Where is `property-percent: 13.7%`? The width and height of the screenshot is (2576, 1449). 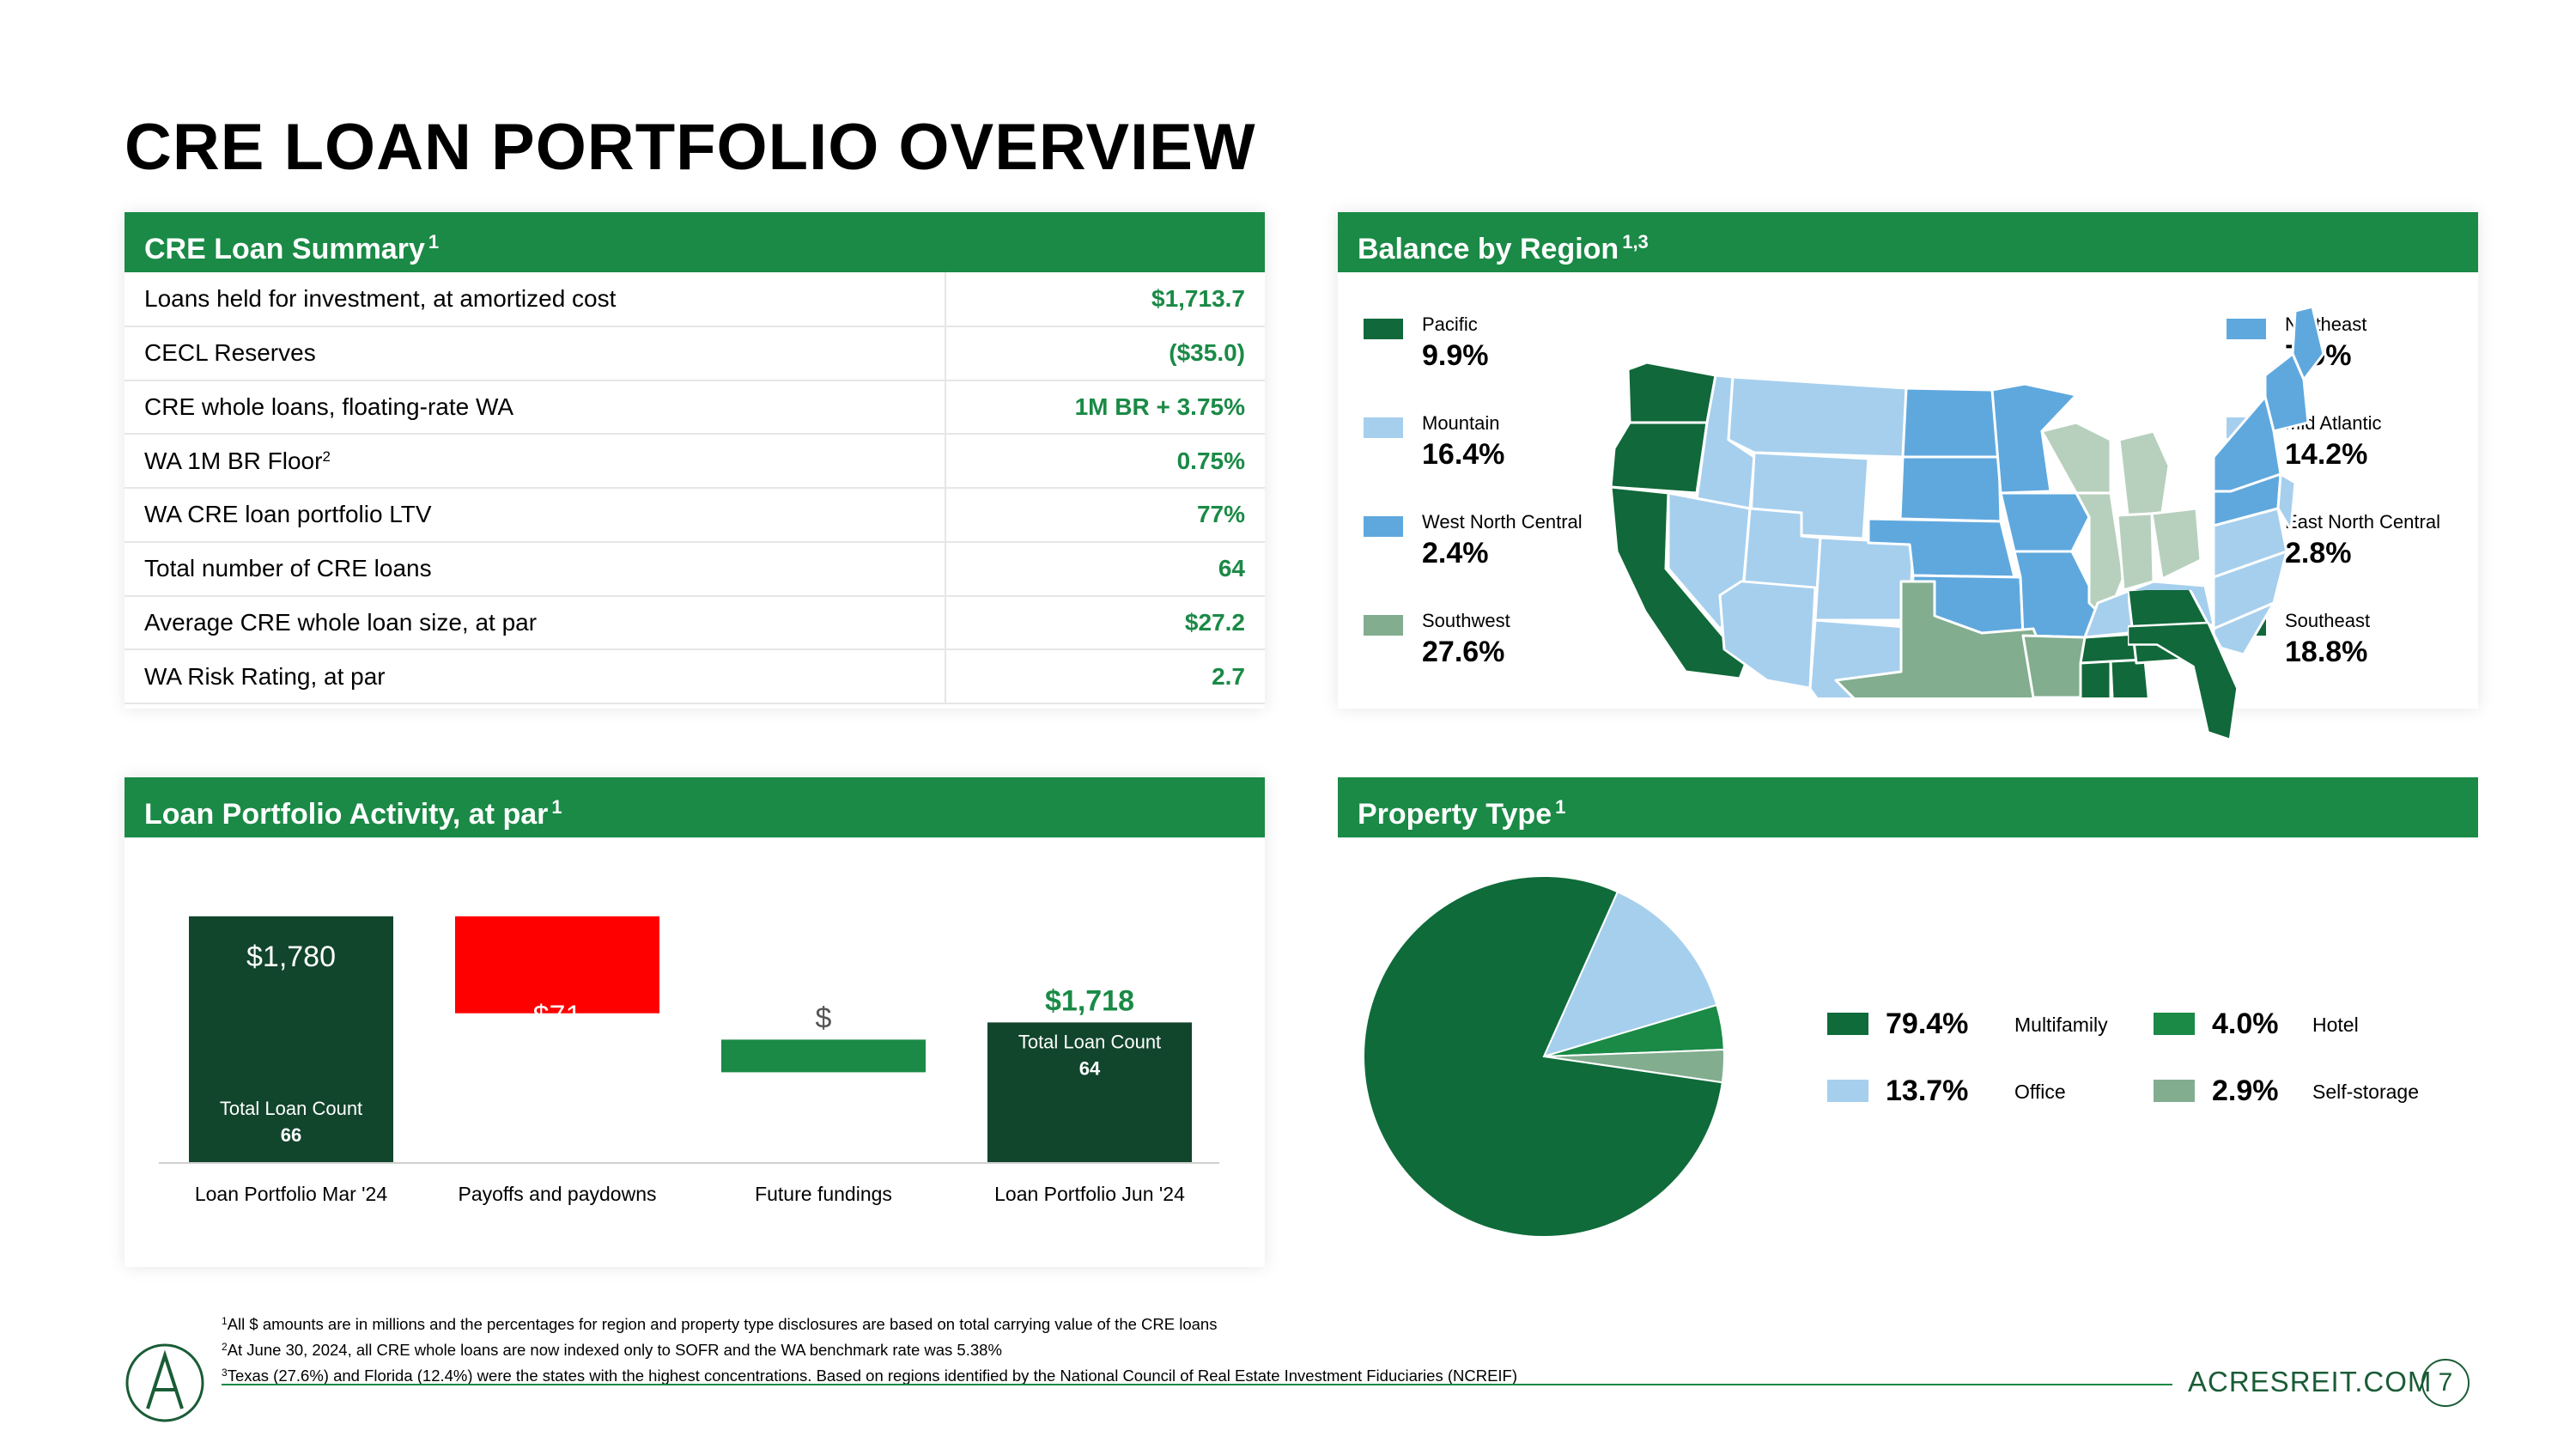
property-percent: 13.7% is located at coordinates (1928, 1091).